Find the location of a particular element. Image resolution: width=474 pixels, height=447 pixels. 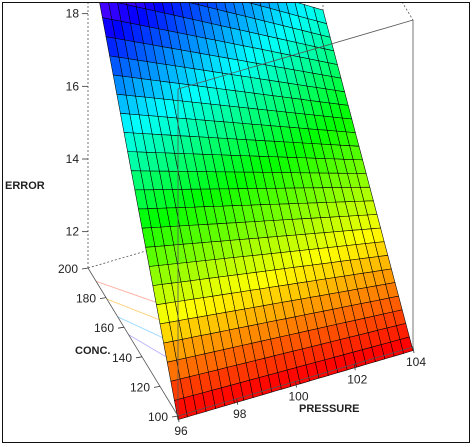

y-axis-label: CONC. is located at coordinates (92, 351).